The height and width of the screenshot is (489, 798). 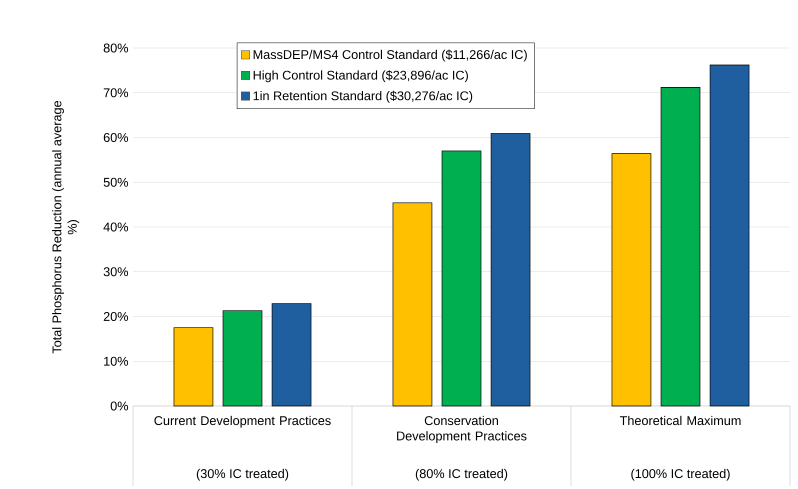 I want to click on legend-label: MassDEP/MS4 Control Standard ($11,266/ac IC), so click(x=390, y=56).